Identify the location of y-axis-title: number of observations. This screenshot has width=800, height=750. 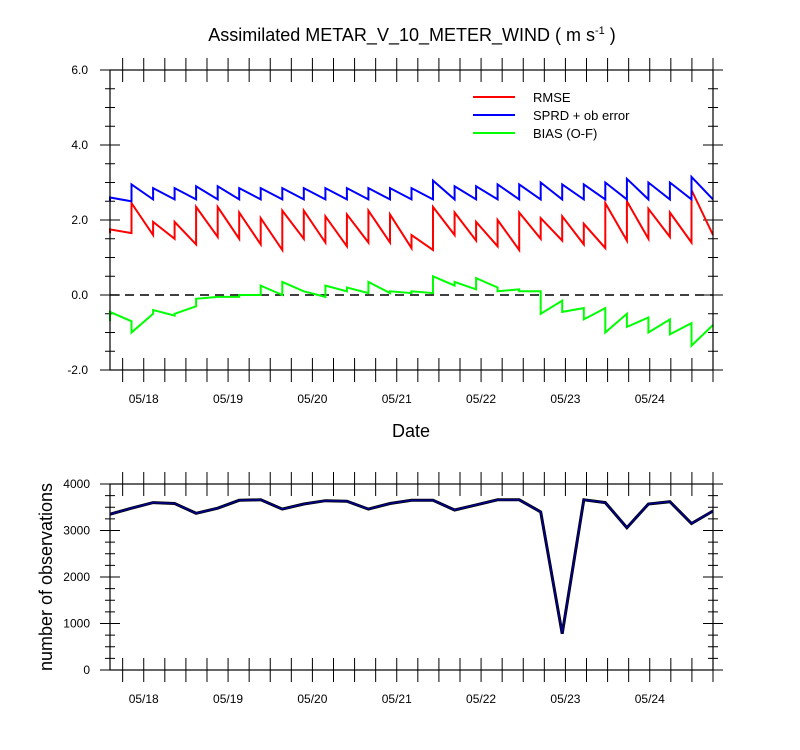
(46, 577).